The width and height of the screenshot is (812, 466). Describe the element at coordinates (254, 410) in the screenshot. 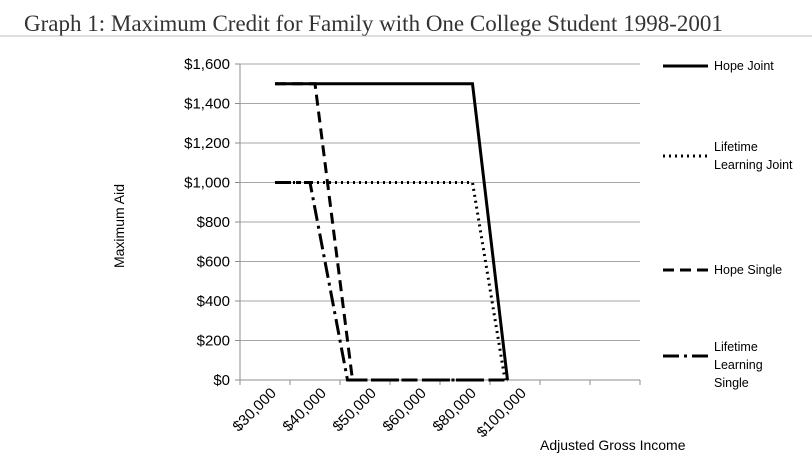

I see `x-tick-label: $30,000` at that location.